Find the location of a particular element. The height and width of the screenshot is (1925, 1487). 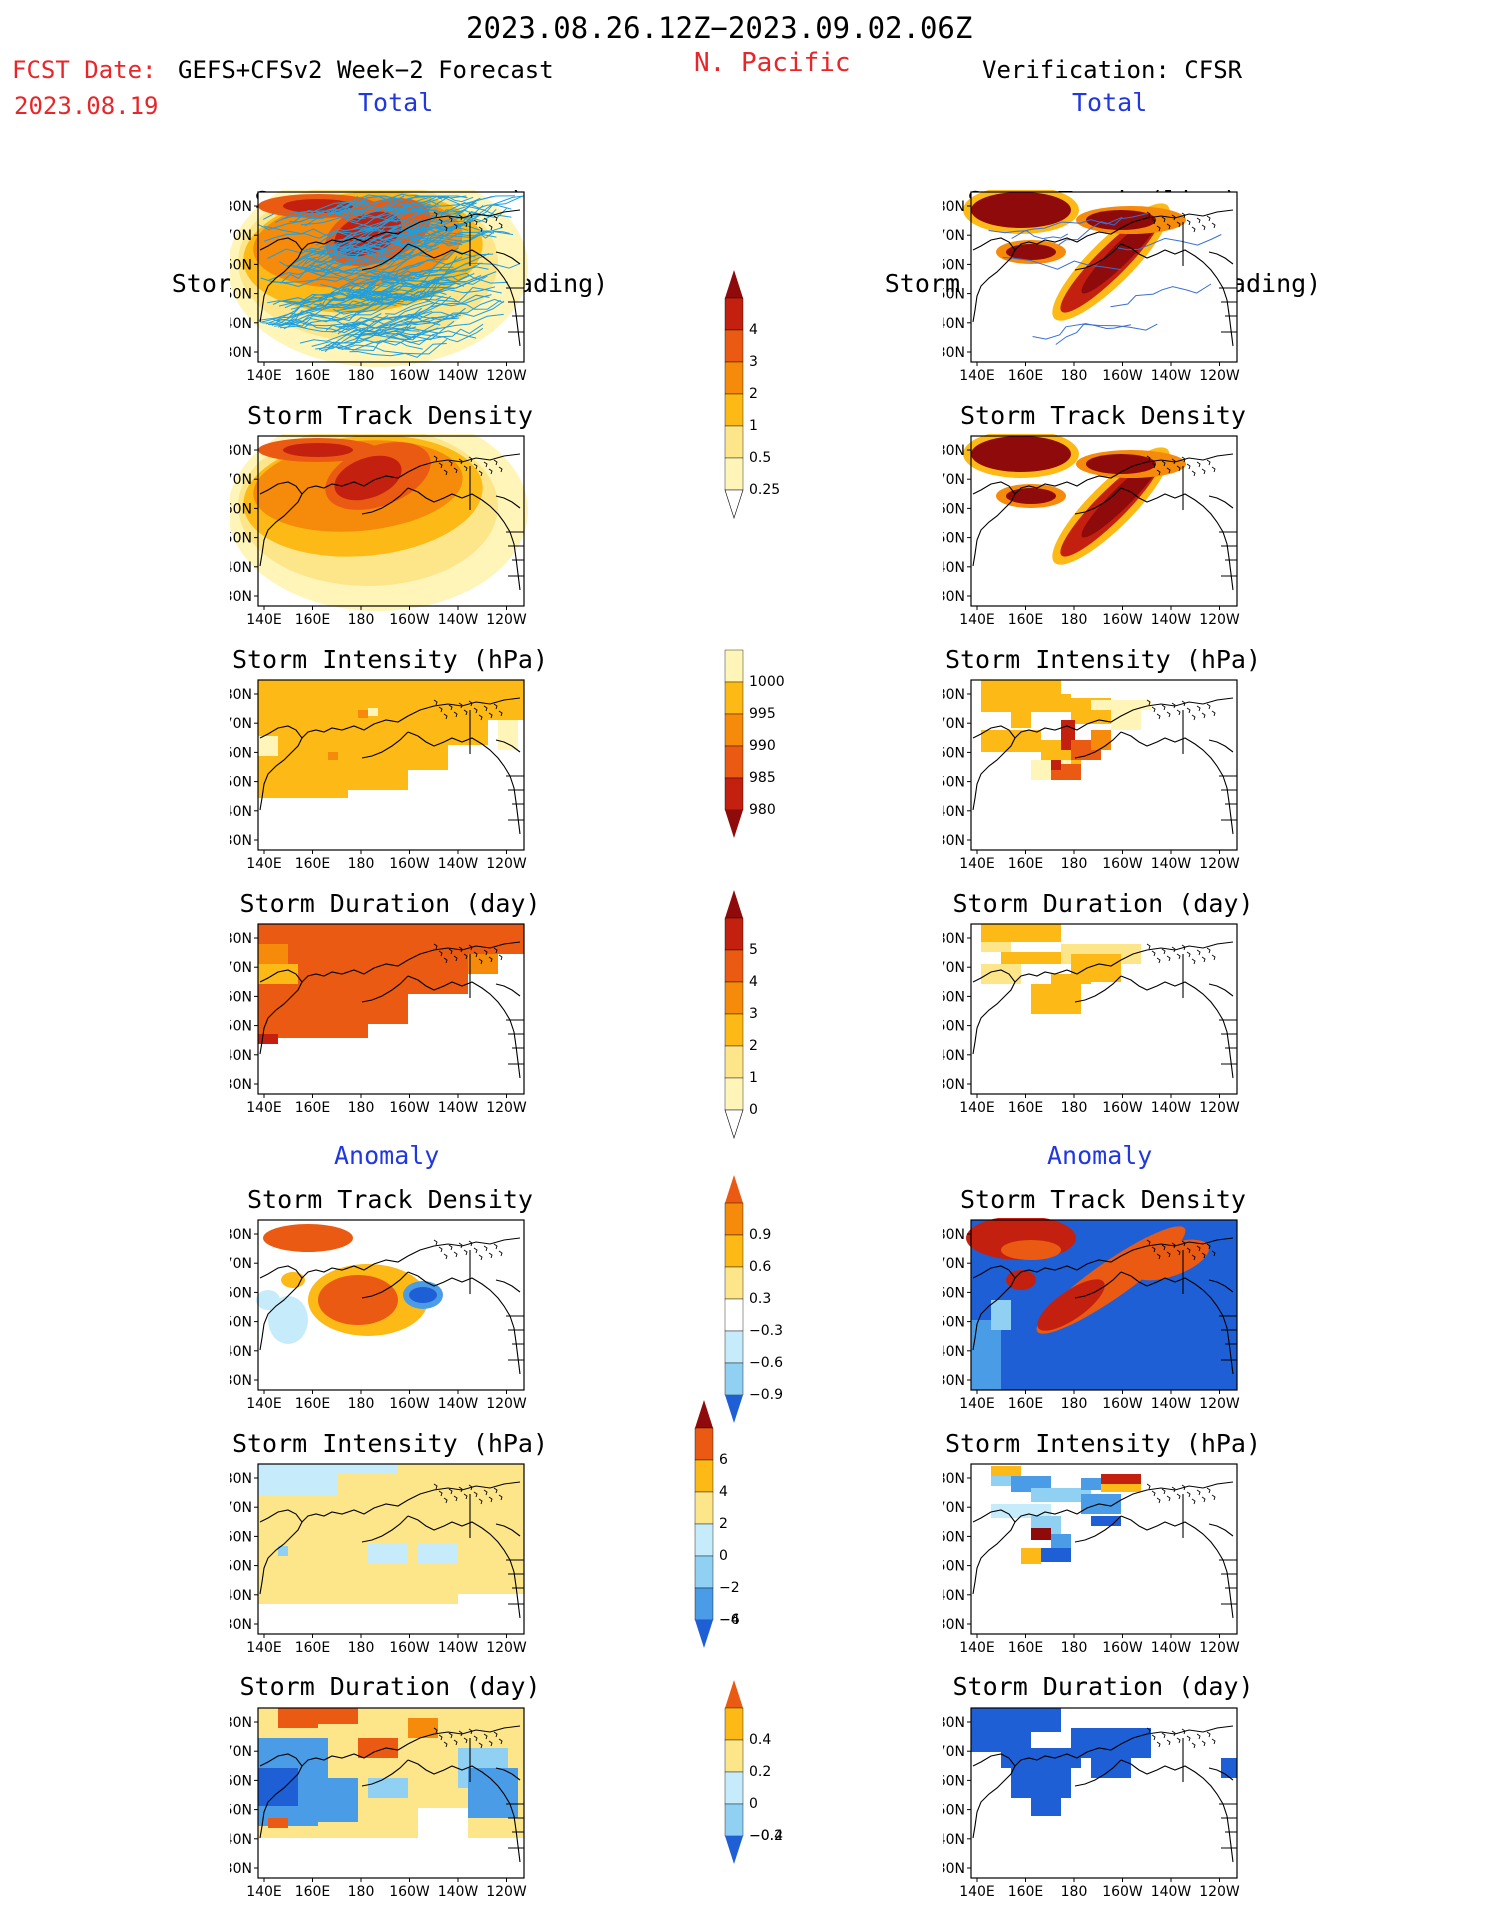

lon-label: 180 is located at coordinates (361, 1892).